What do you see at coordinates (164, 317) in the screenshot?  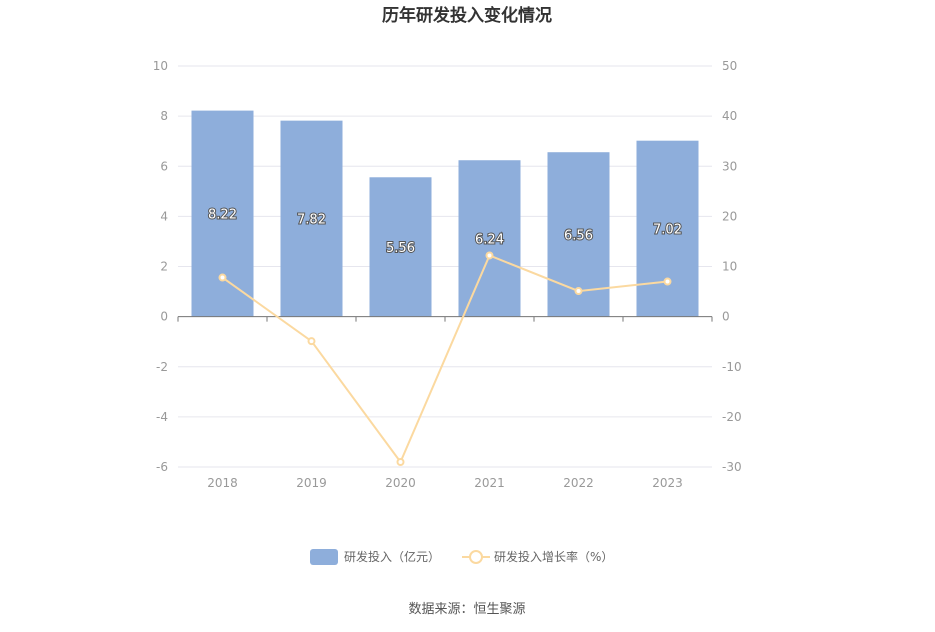 I see `y-left-tick-label: 0` at bounding box center [164, 317].